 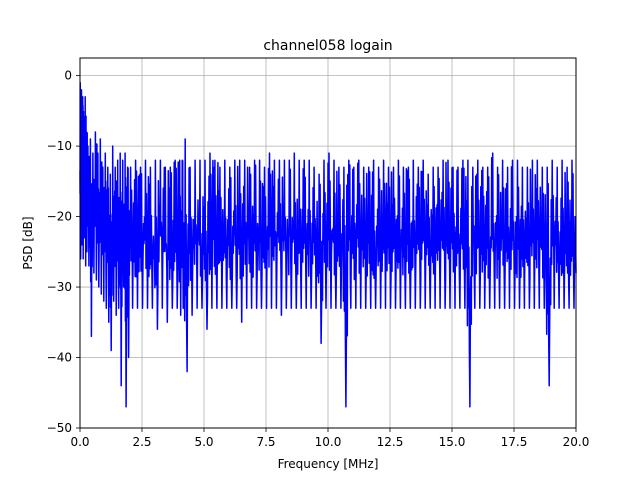 I want to click on x-tick-label: 17.5, so click(x=514, y=442).